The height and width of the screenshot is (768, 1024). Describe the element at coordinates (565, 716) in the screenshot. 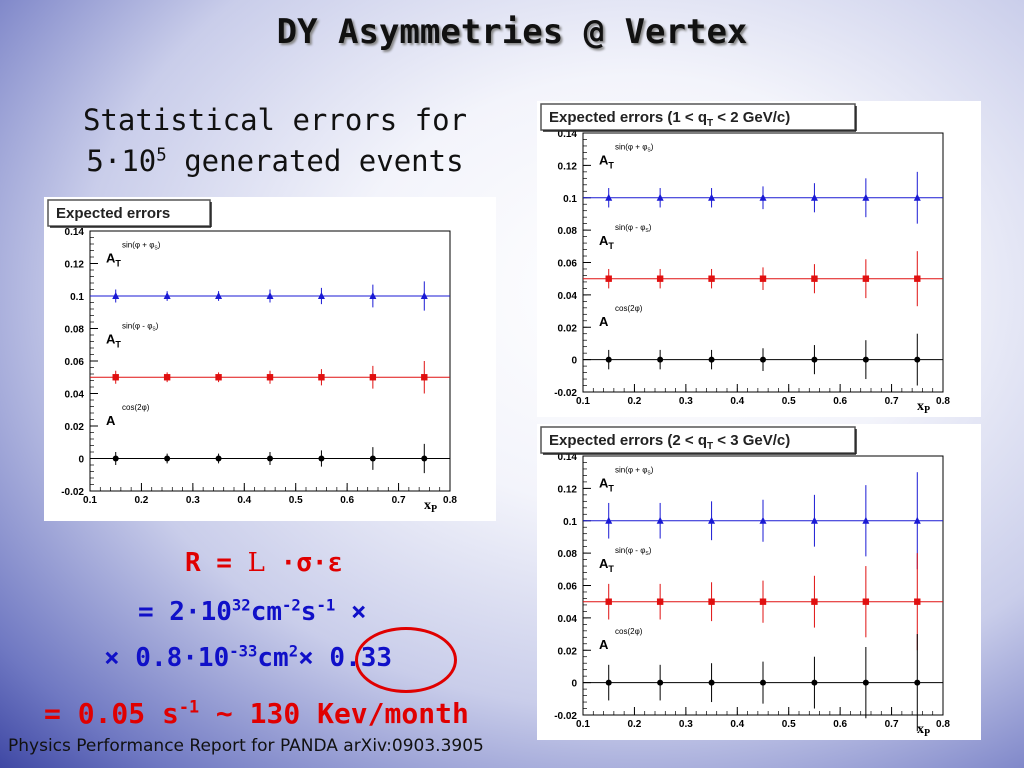

I see `y-tick-label: -0.02` at that location.